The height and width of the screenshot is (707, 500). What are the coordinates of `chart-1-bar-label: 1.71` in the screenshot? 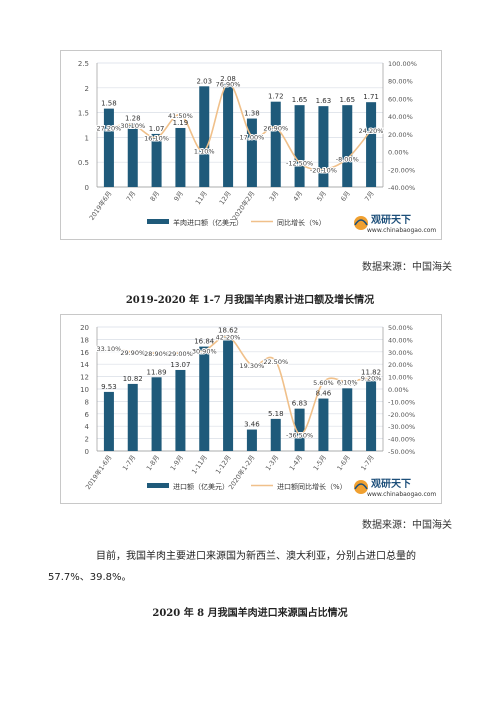 It's located at (371, 97).